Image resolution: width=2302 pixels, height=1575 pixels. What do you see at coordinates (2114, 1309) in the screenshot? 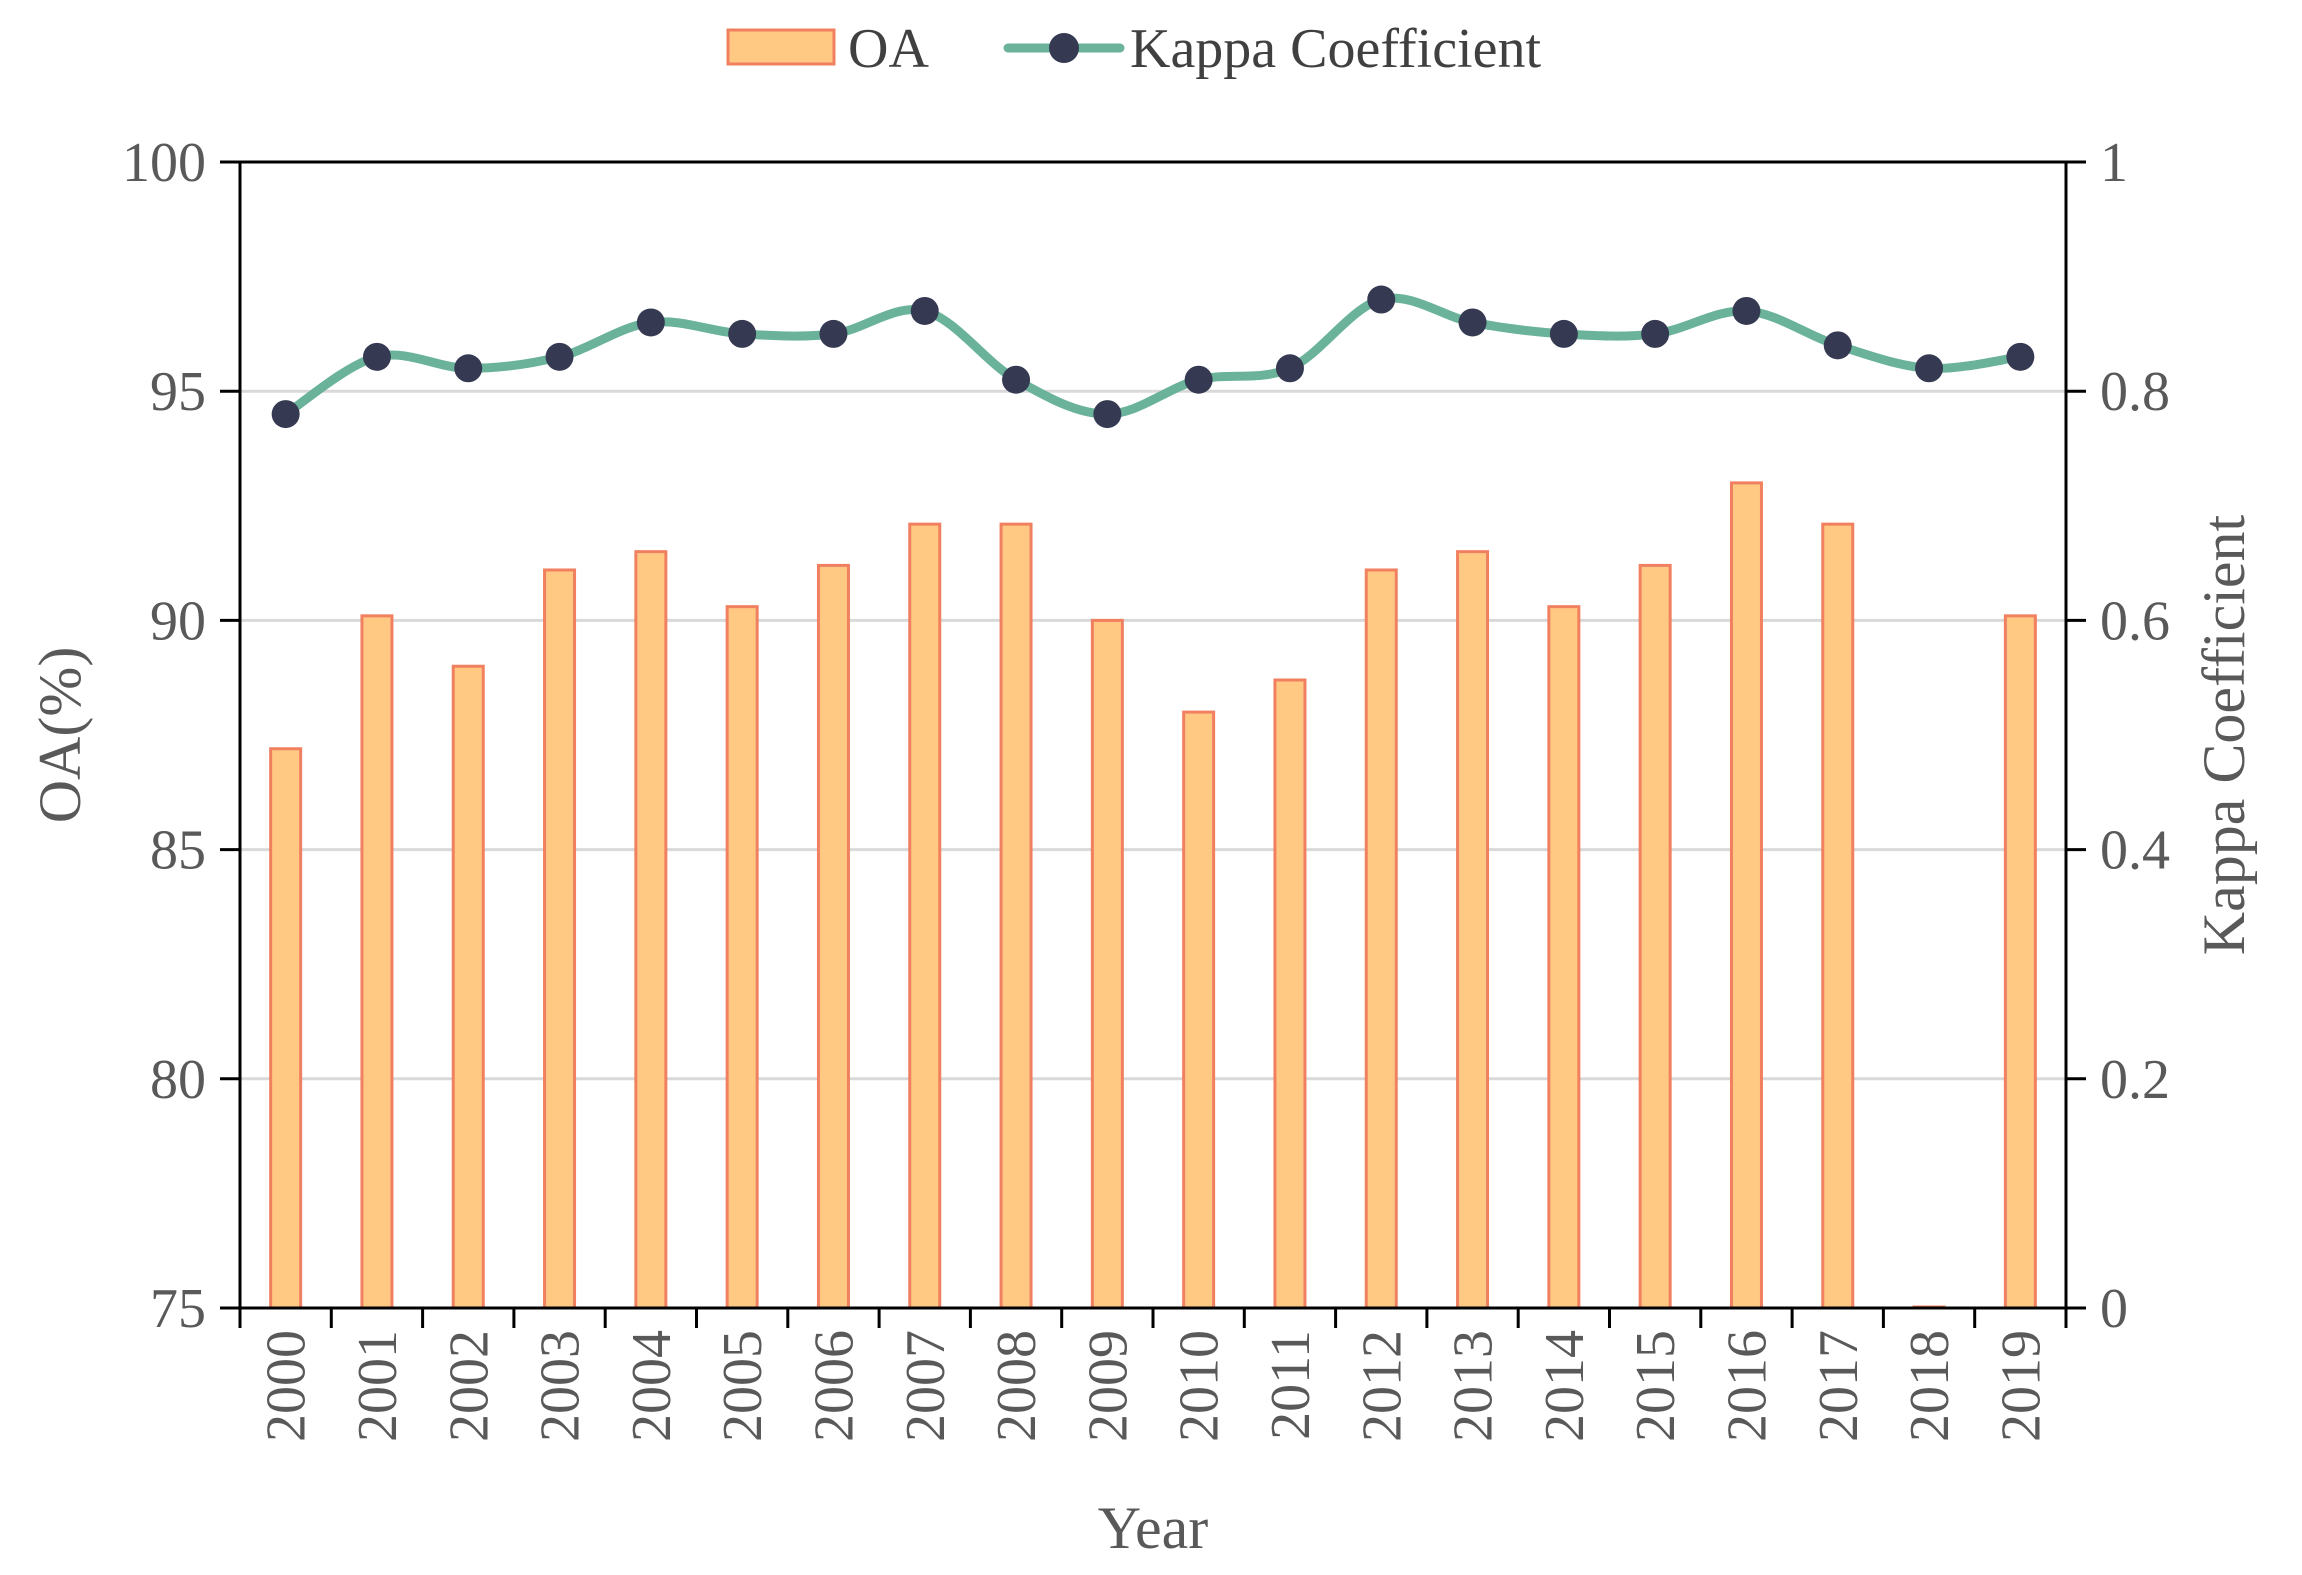
I see `right-y-tick-label: 0` at bounding box center [2114, 1309].